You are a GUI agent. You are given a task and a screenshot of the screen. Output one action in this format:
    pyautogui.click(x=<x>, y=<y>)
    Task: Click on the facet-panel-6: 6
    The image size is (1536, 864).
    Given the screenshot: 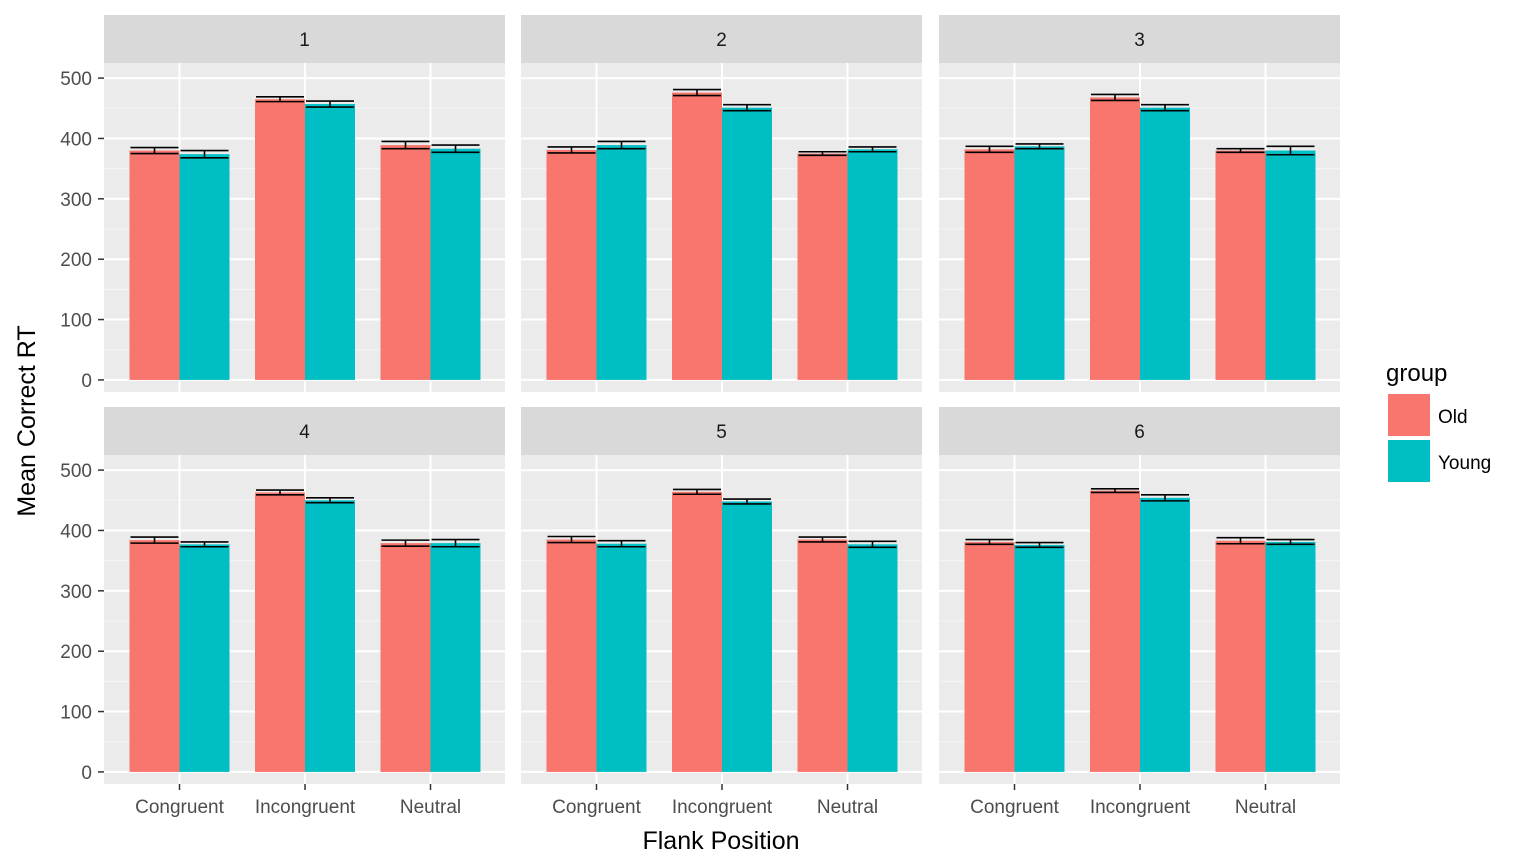 What is the action you would take?
    pyautogui.click(x=1139, y=595)
    